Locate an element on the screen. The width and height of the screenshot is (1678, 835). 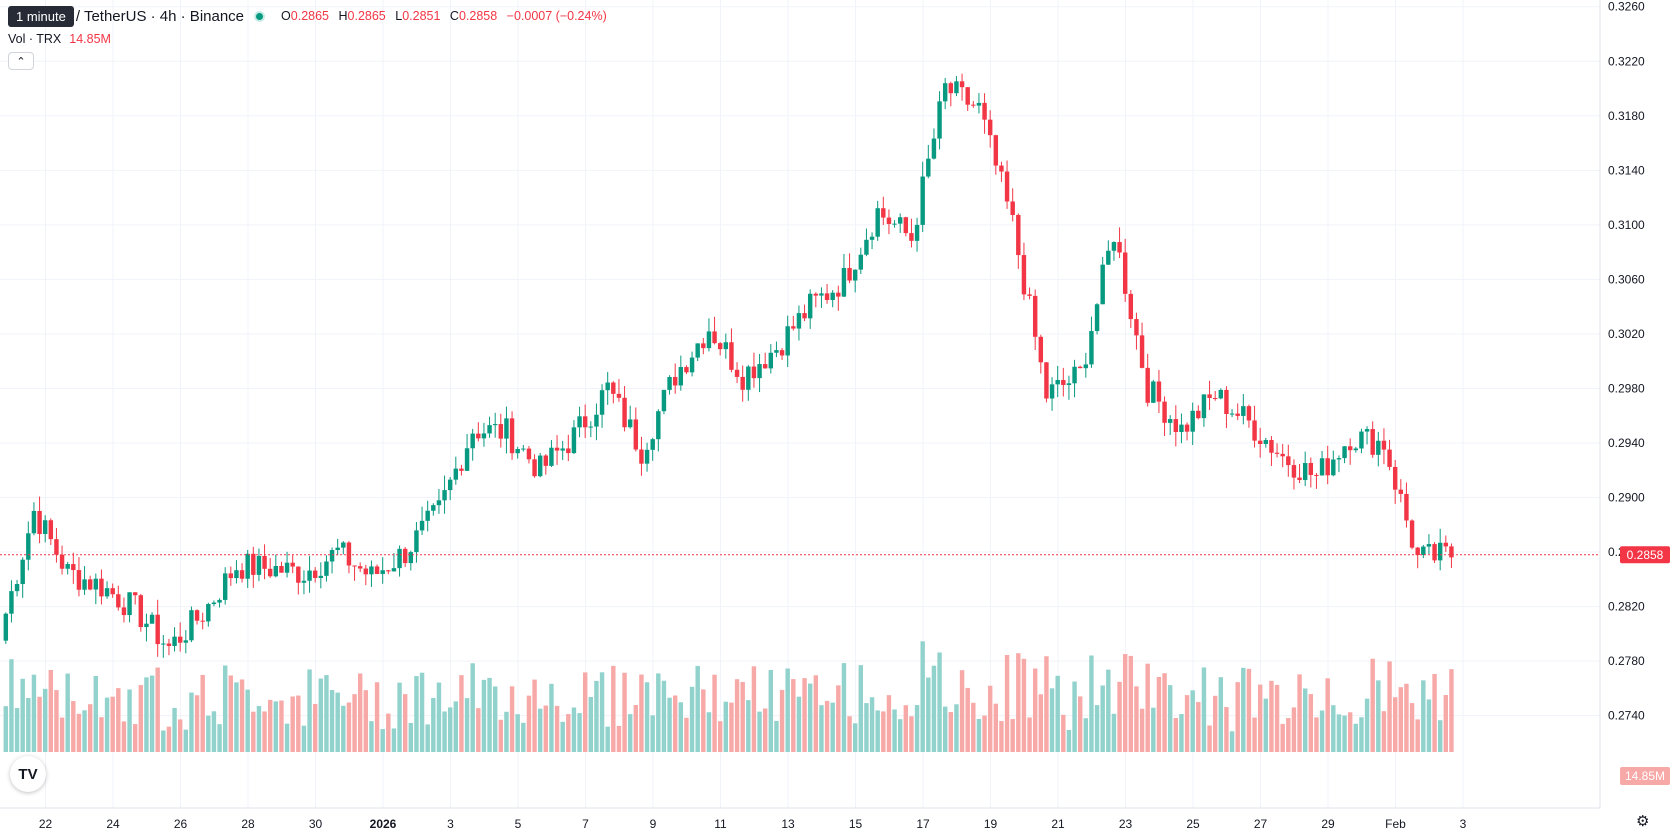
collapse-legend-button: ⌃ is located at coordinates (21, 61).